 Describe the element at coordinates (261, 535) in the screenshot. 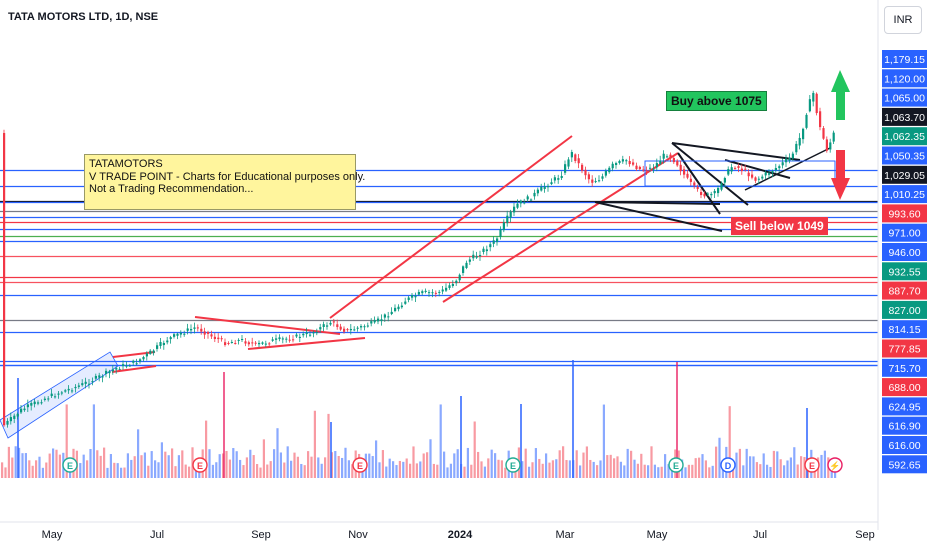

I see `time-tick-label: Sep` at that location.